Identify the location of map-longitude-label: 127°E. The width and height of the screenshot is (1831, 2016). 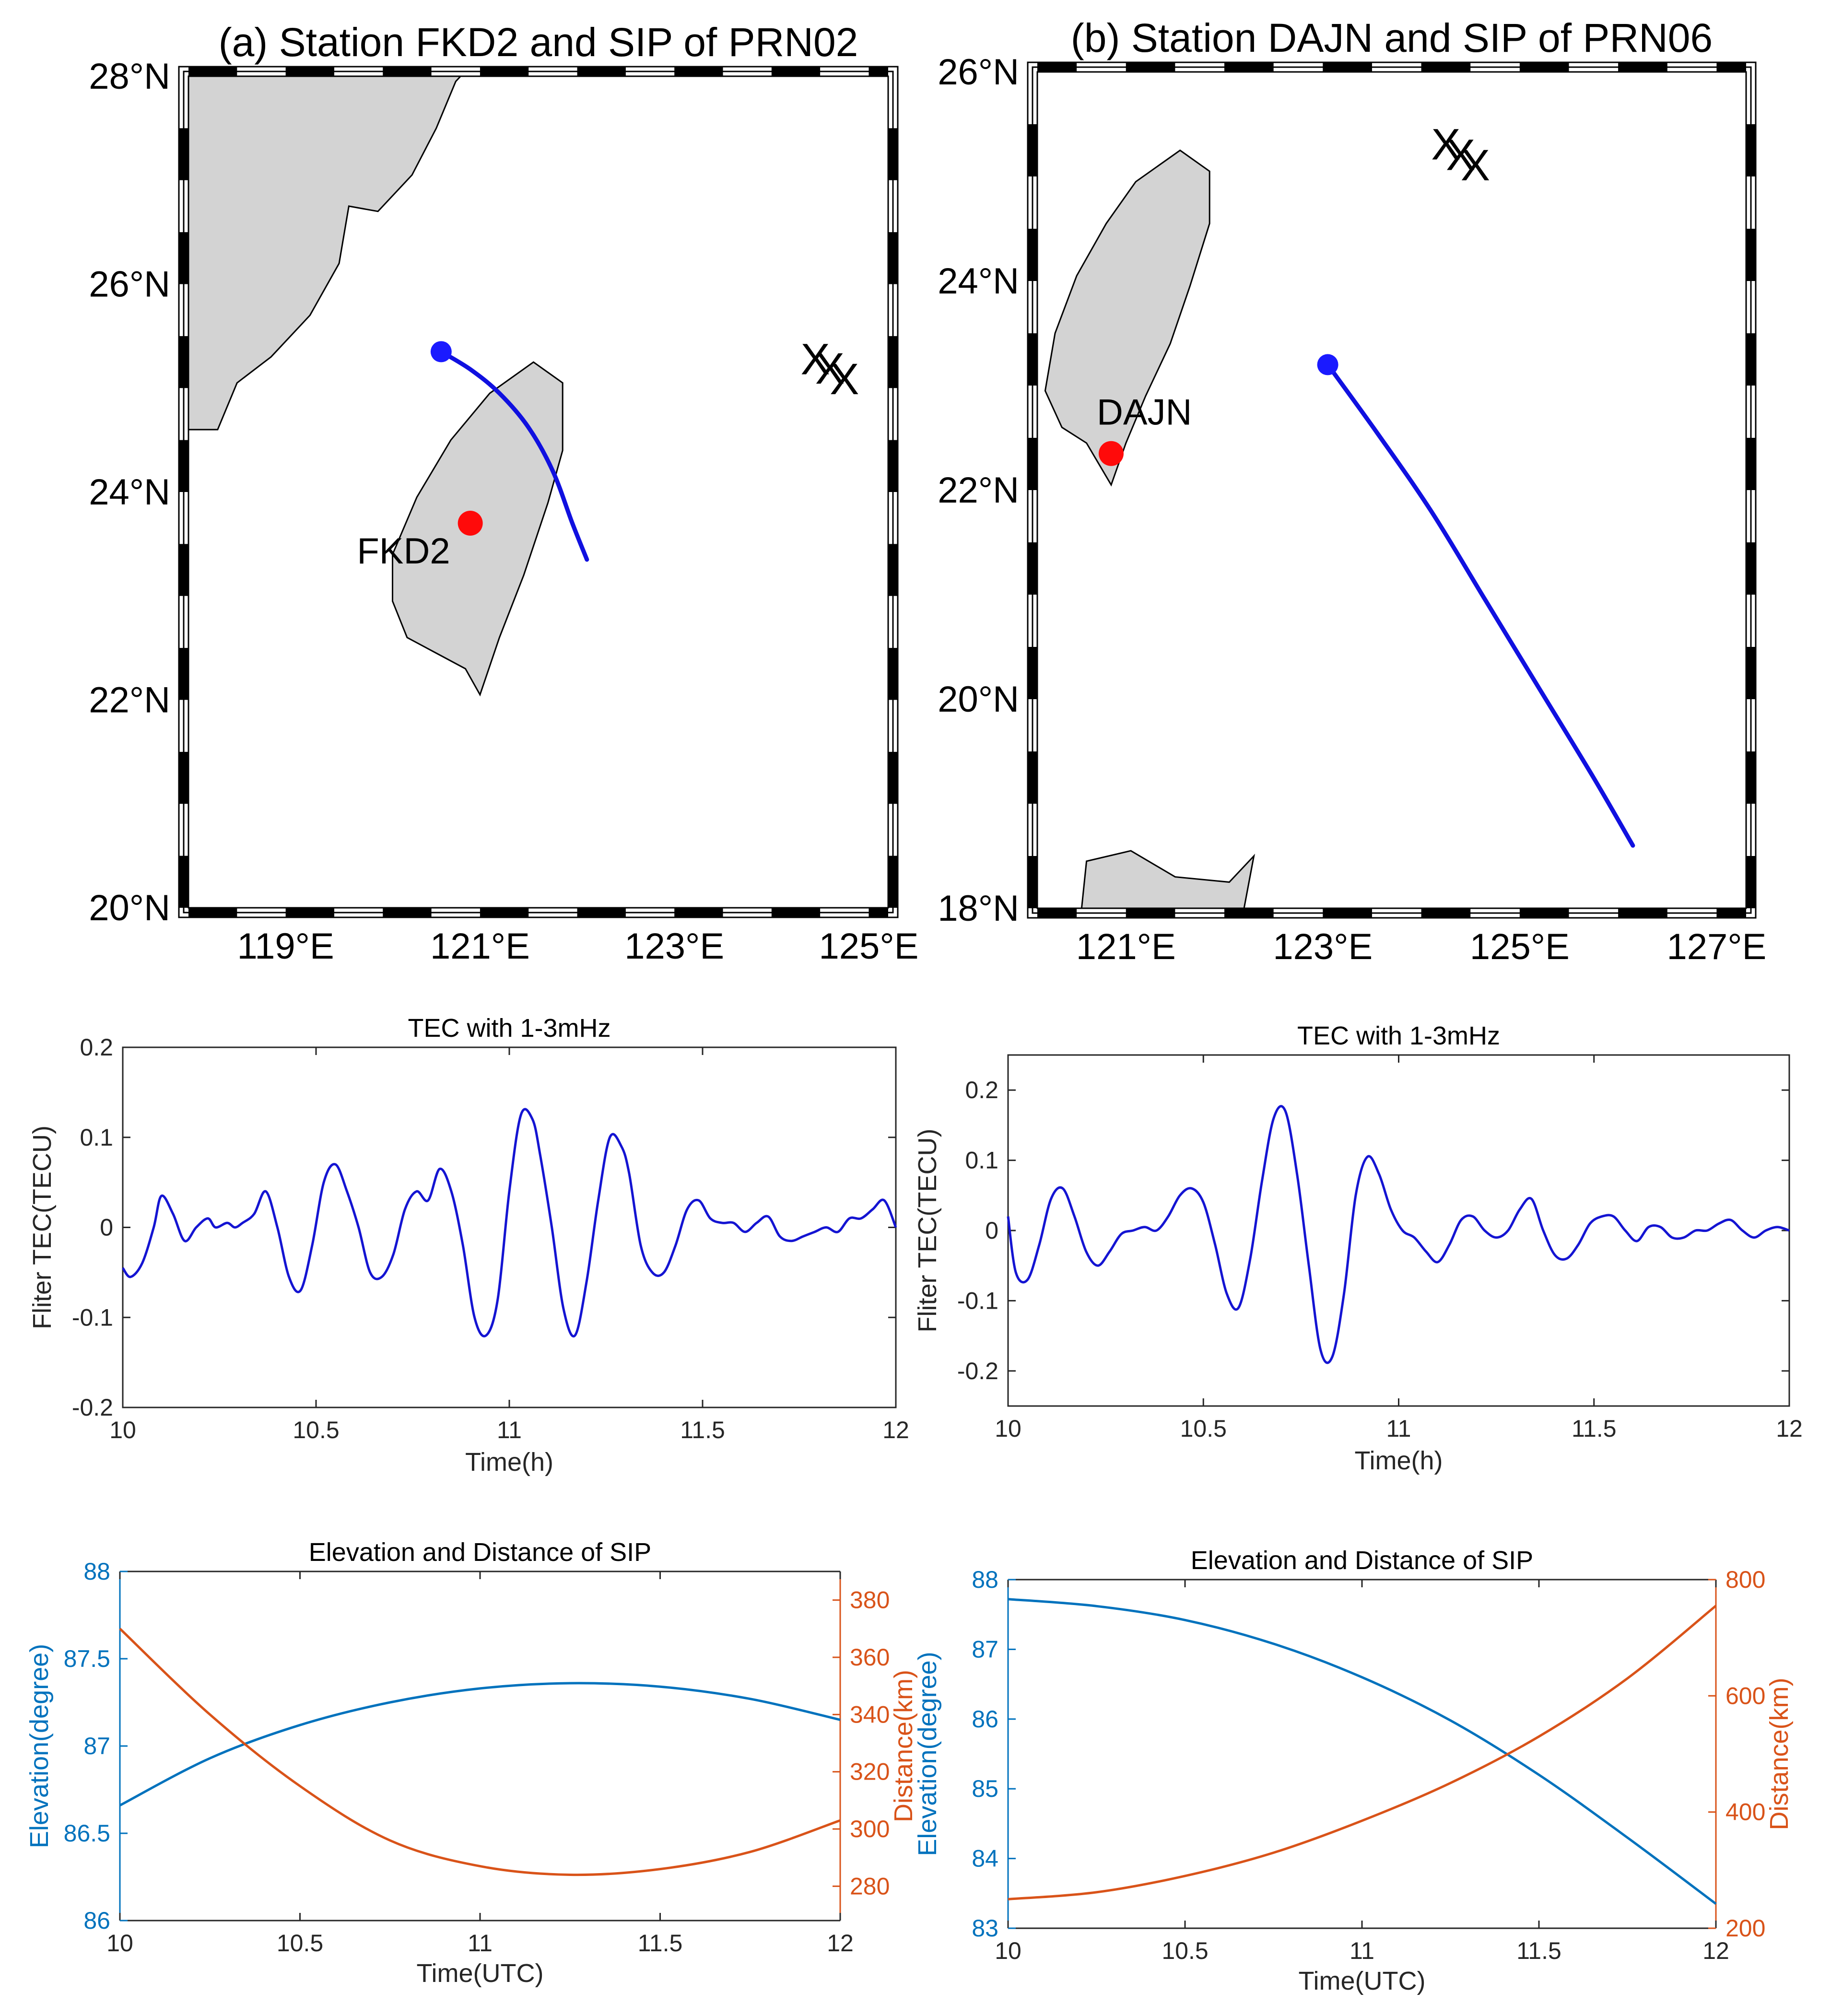
(1716, 946).